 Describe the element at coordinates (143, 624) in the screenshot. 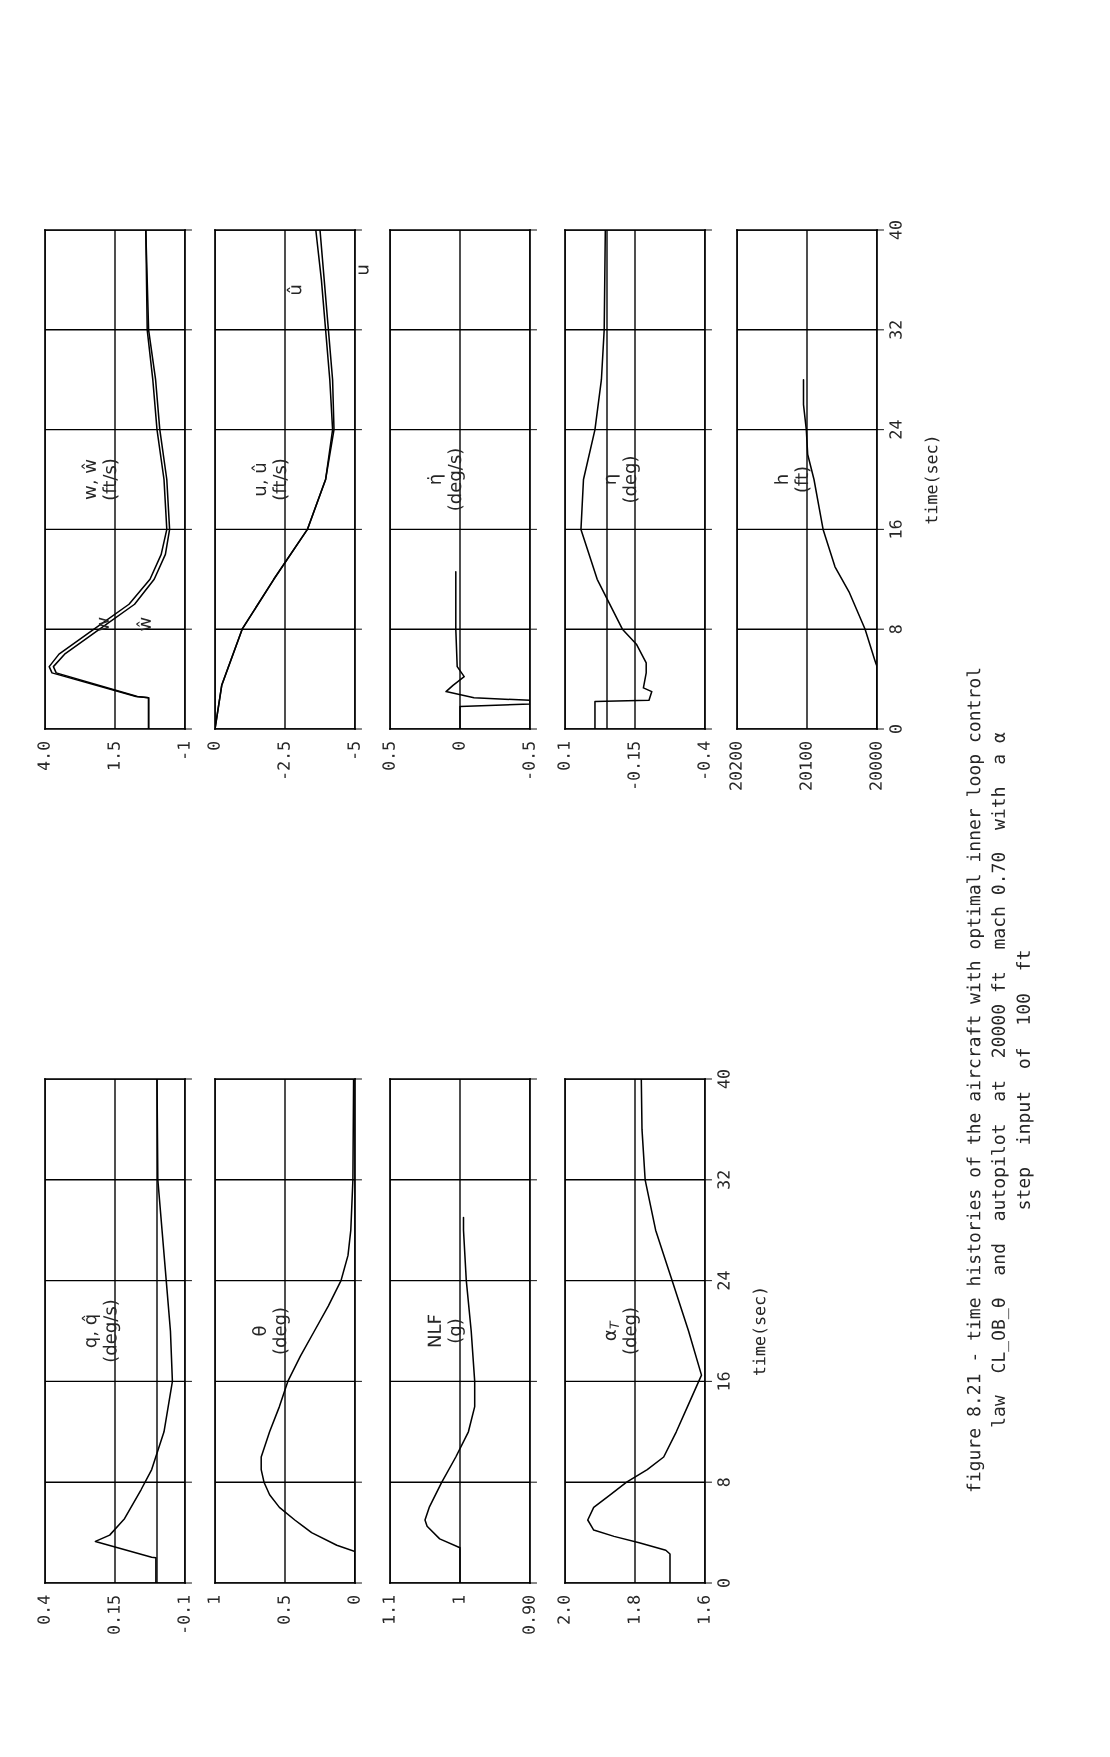

I see `annotation: ŵ` at that location.